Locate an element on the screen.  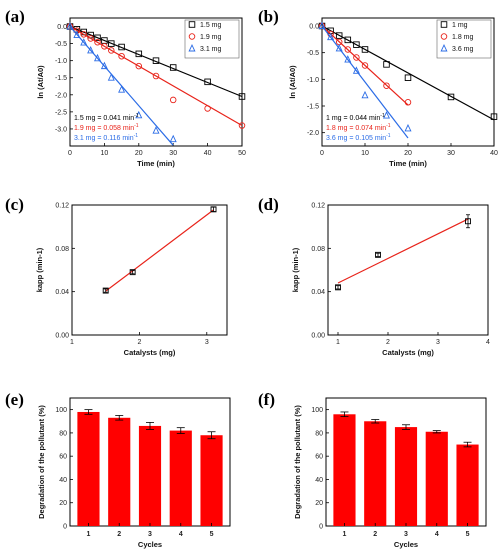
y-tick-label: -2.5 is located at coordinates (61, 112).